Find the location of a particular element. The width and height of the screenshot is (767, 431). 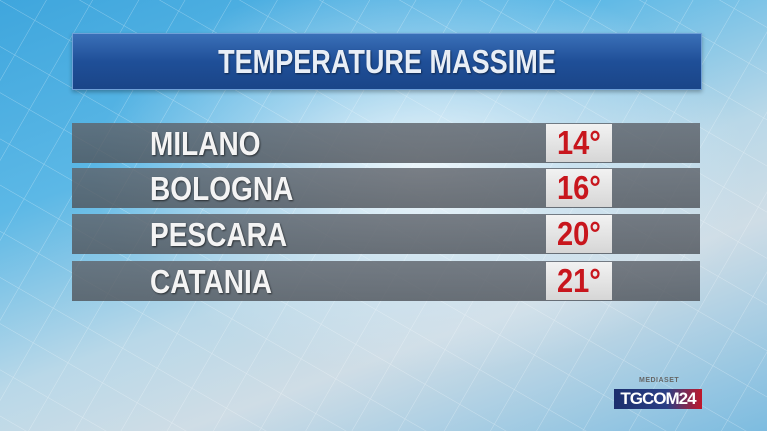

logo-tg: TG is located at coordinates (631, 398).